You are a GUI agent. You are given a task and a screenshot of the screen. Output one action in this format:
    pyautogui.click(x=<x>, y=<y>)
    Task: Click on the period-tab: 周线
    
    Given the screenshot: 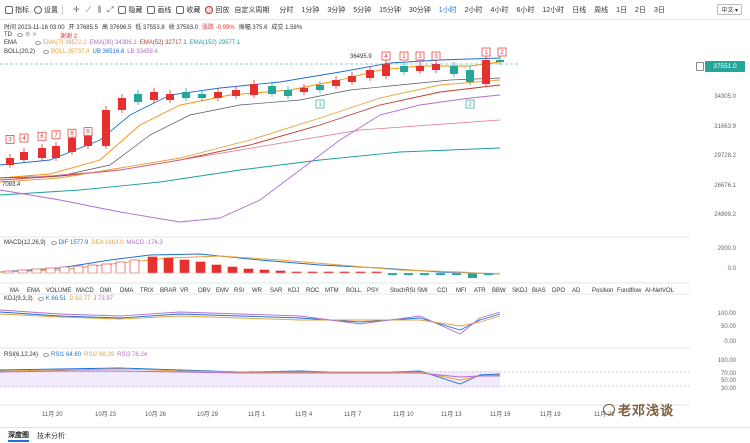 What is the action you would take?
    pyautogui.click(x=601, y=10)
    